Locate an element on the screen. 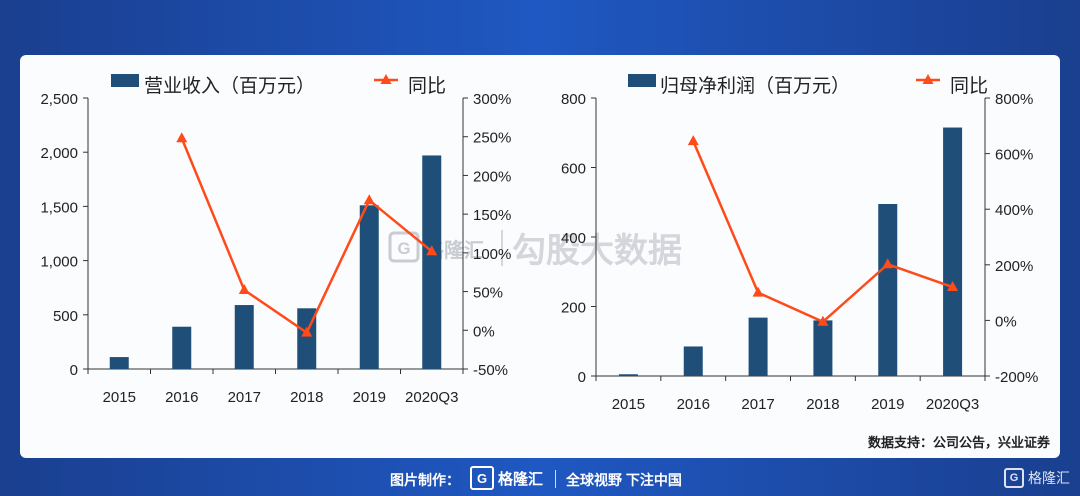 This screenshot has height=496, width=1080. left-tick-label: 1,500 is located at coordinates (59, 207).